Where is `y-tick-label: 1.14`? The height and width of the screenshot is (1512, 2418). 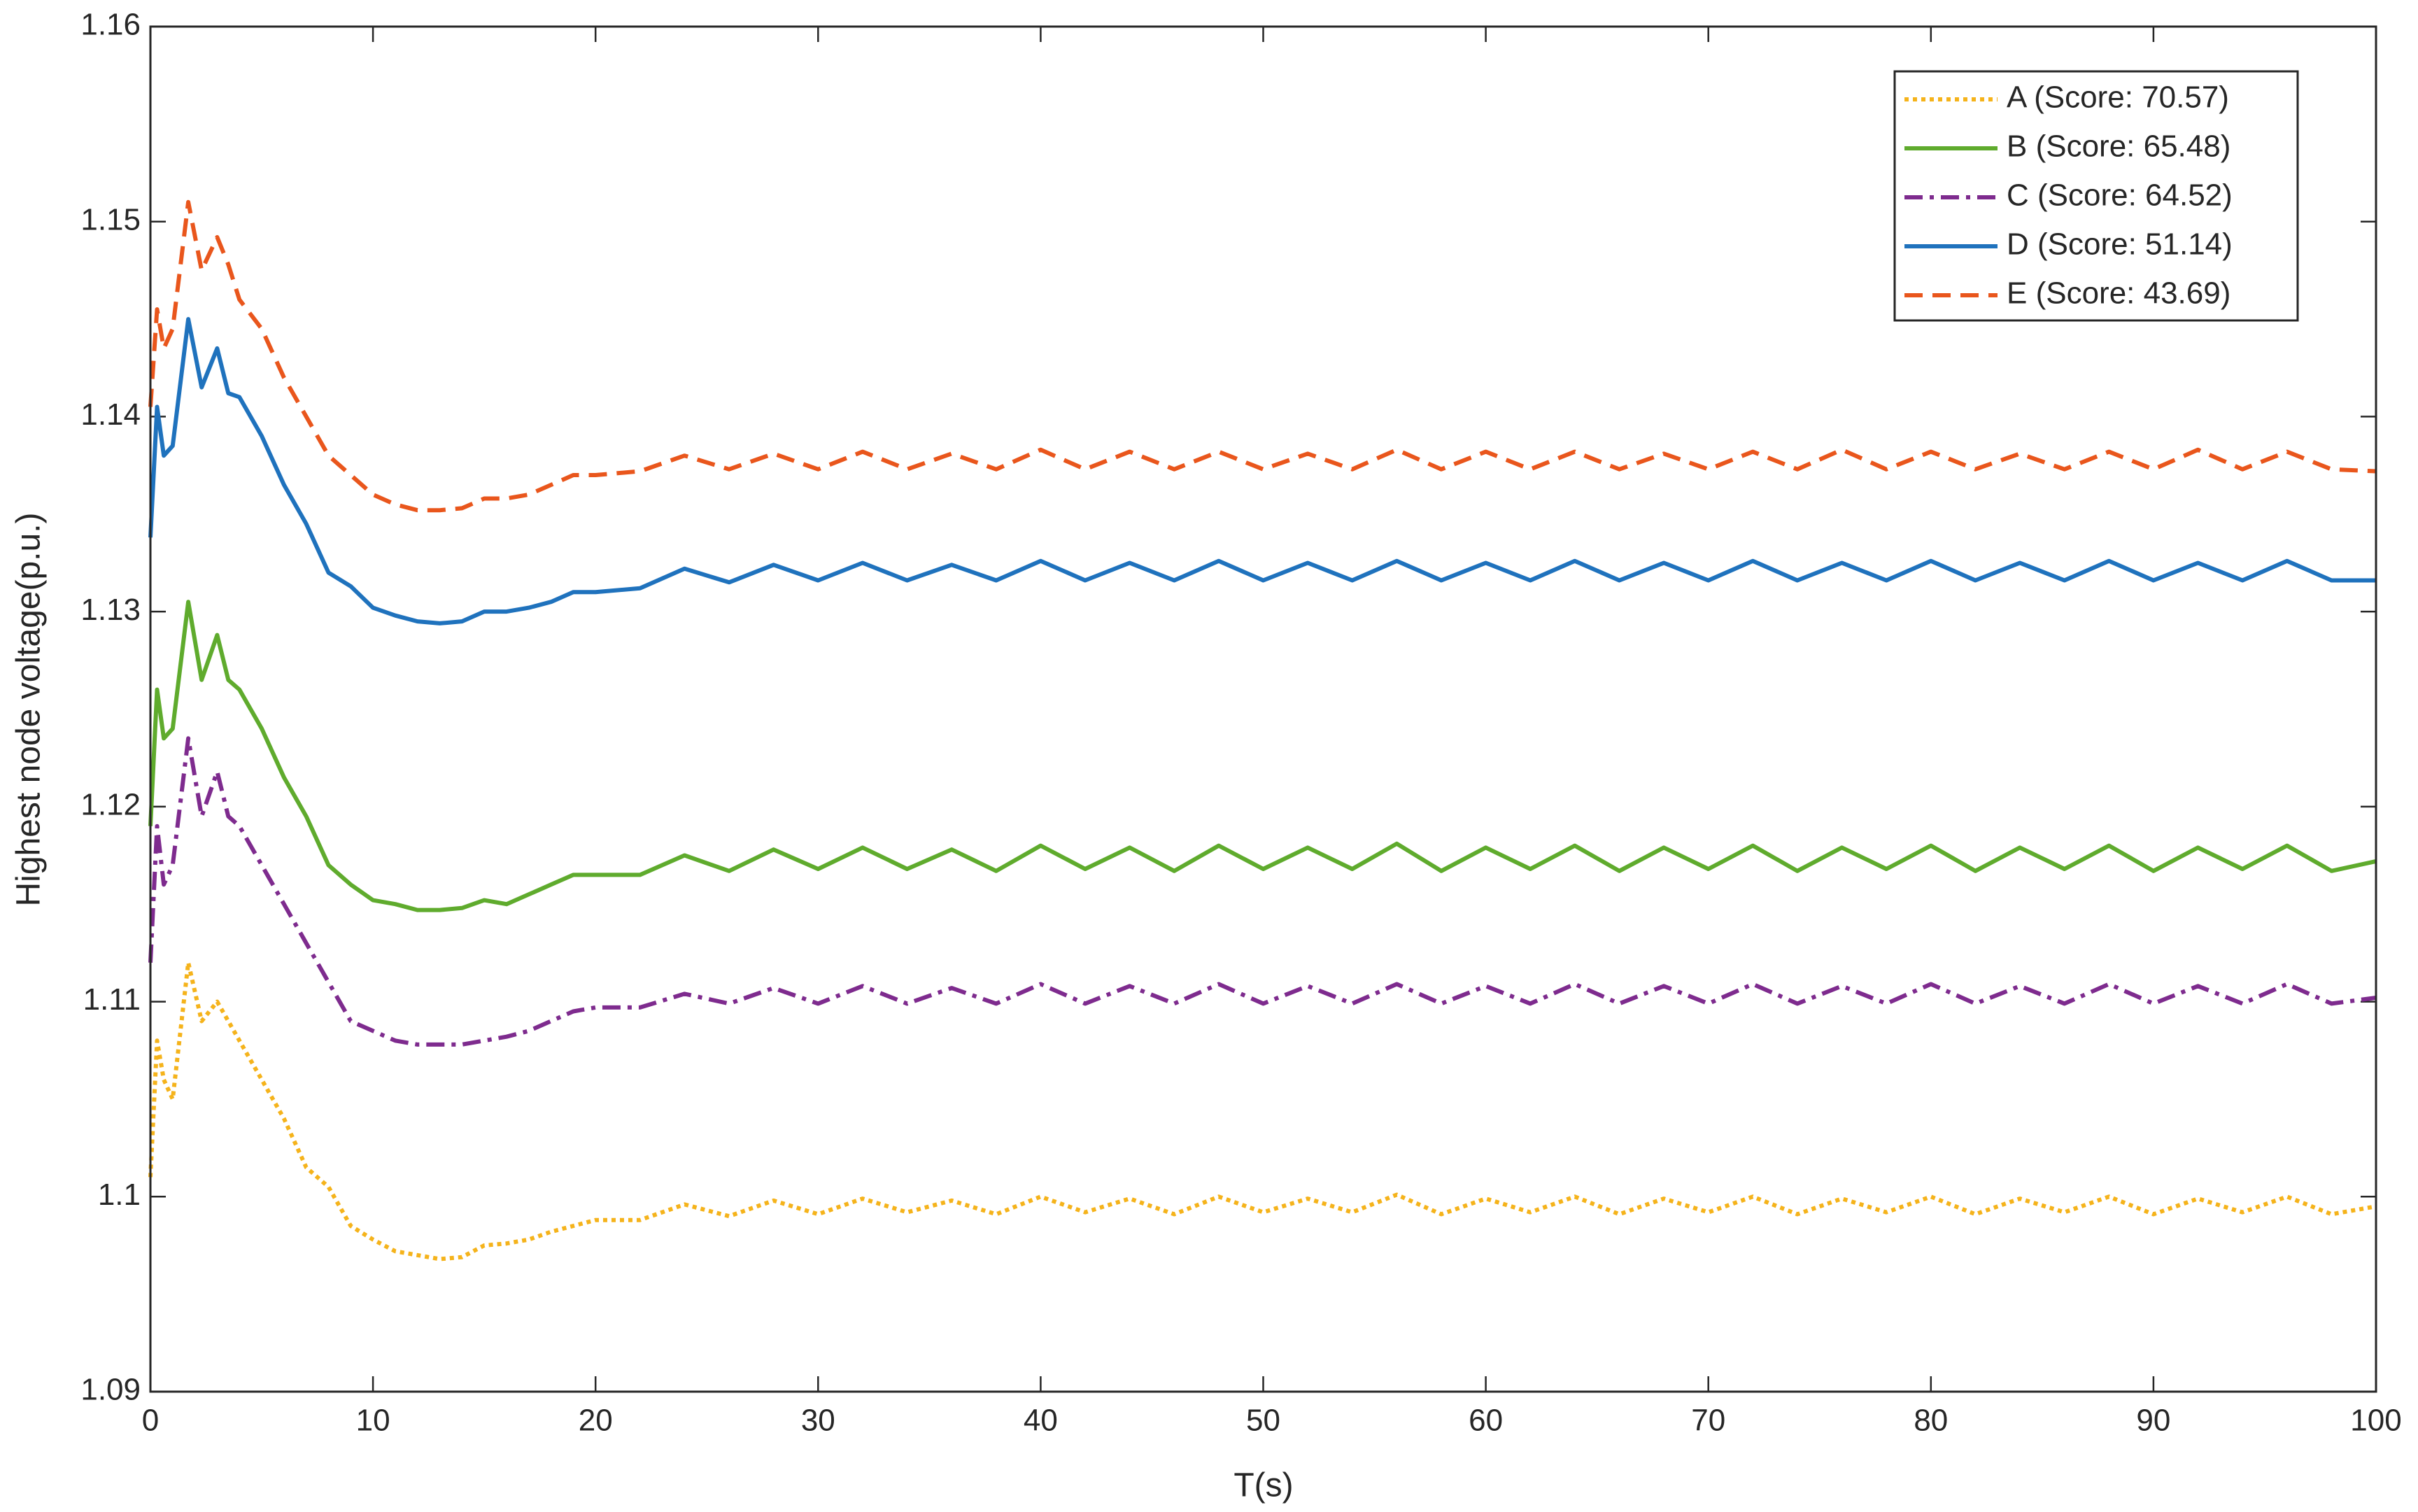
y-tick-label: 1.14 is located at coordinates (110, 414).